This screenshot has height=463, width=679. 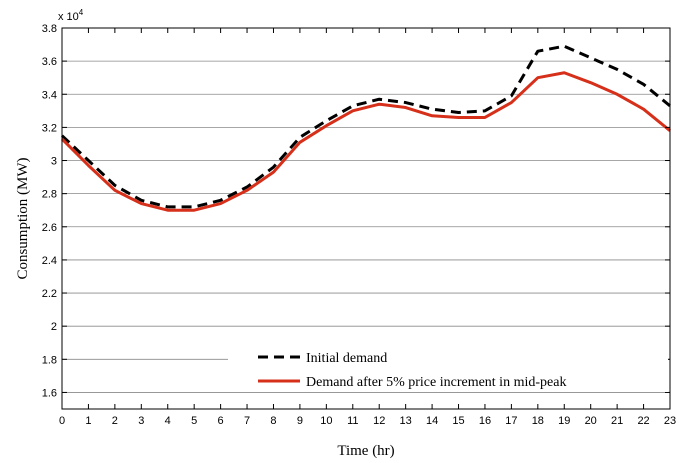 What do you see at coordinates (49, 360) in the screenshot?
I see `y-tick-label-1: 1.8` at bounding box center [49, 360].